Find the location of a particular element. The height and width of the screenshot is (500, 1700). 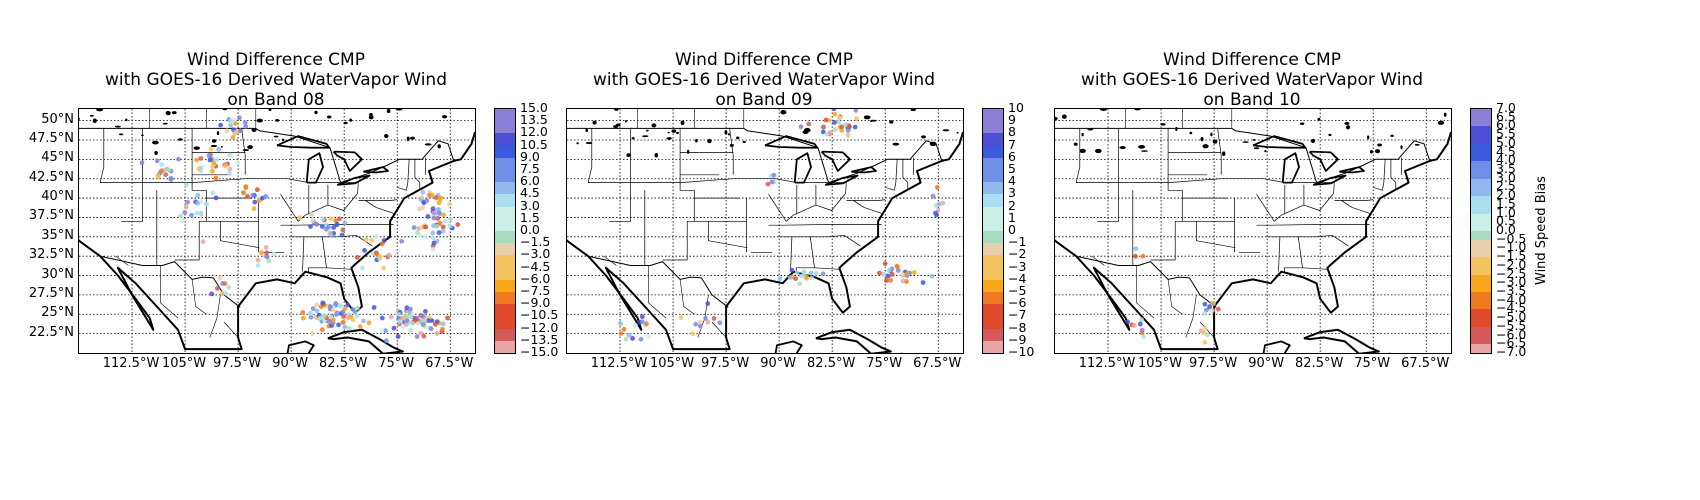

lon-tick-label: 112.5°W is located at coordinates (1107, 363).